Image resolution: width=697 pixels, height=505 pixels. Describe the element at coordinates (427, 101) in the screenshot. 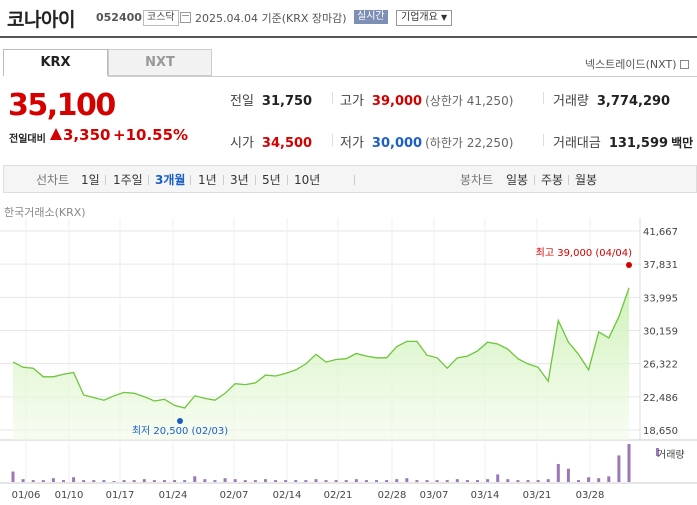

I see `stat-high: 고가 39,000 (상한가 41,250)` at that location.